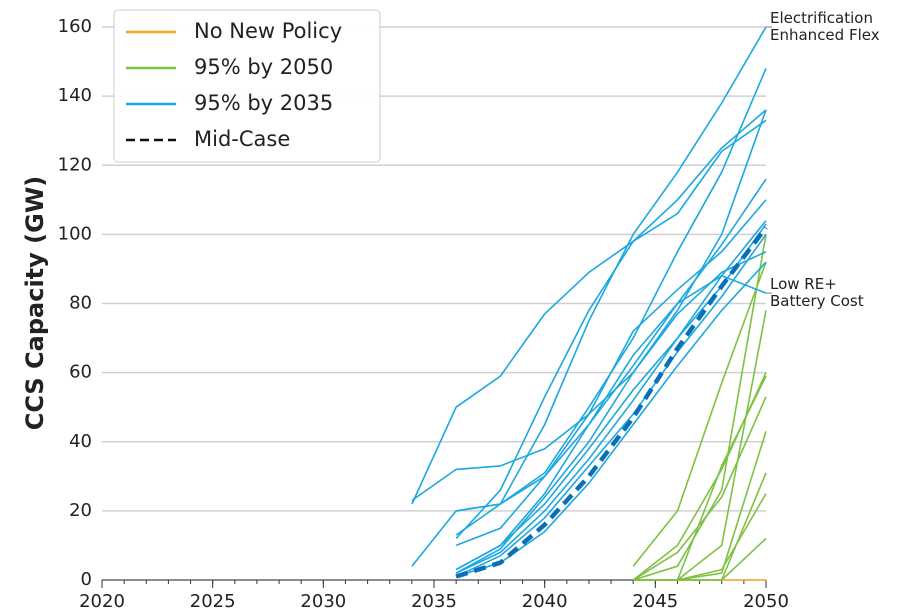 This screenshot has height=615, width=903. I want to click on y-tick-label: 140, so click(75, 95).